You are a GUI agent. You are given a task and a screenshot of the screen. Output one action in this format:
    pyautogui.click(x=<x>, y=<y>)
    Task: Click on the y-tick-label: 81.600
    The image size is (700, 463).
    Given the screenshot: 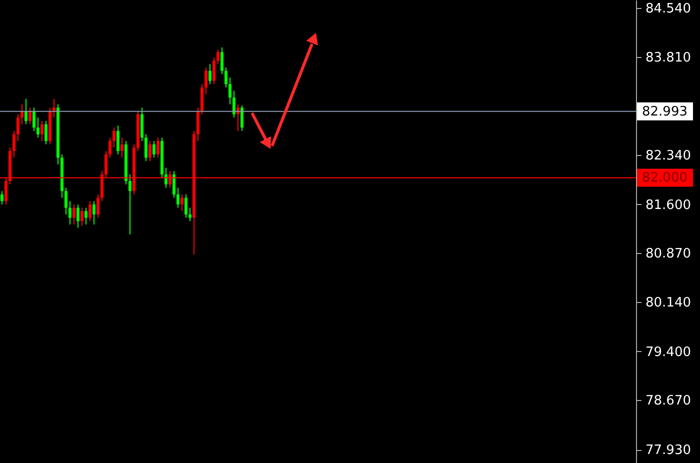 What is the action you would take?
    pyautogui.click(x=668, y=205)
    